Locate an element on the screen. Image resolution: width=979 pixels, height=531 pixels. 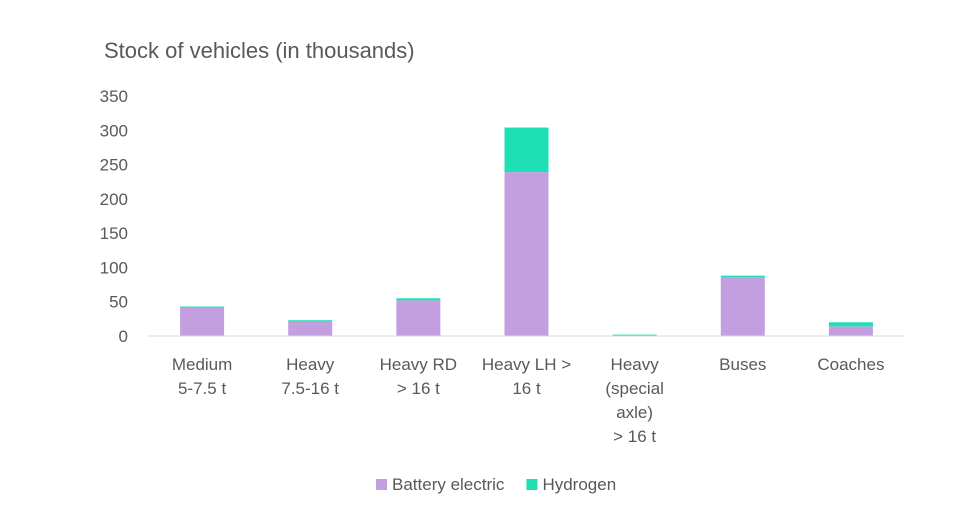
x-category-label: Medium 5-7.5 t is located at coordinates (202, 376).